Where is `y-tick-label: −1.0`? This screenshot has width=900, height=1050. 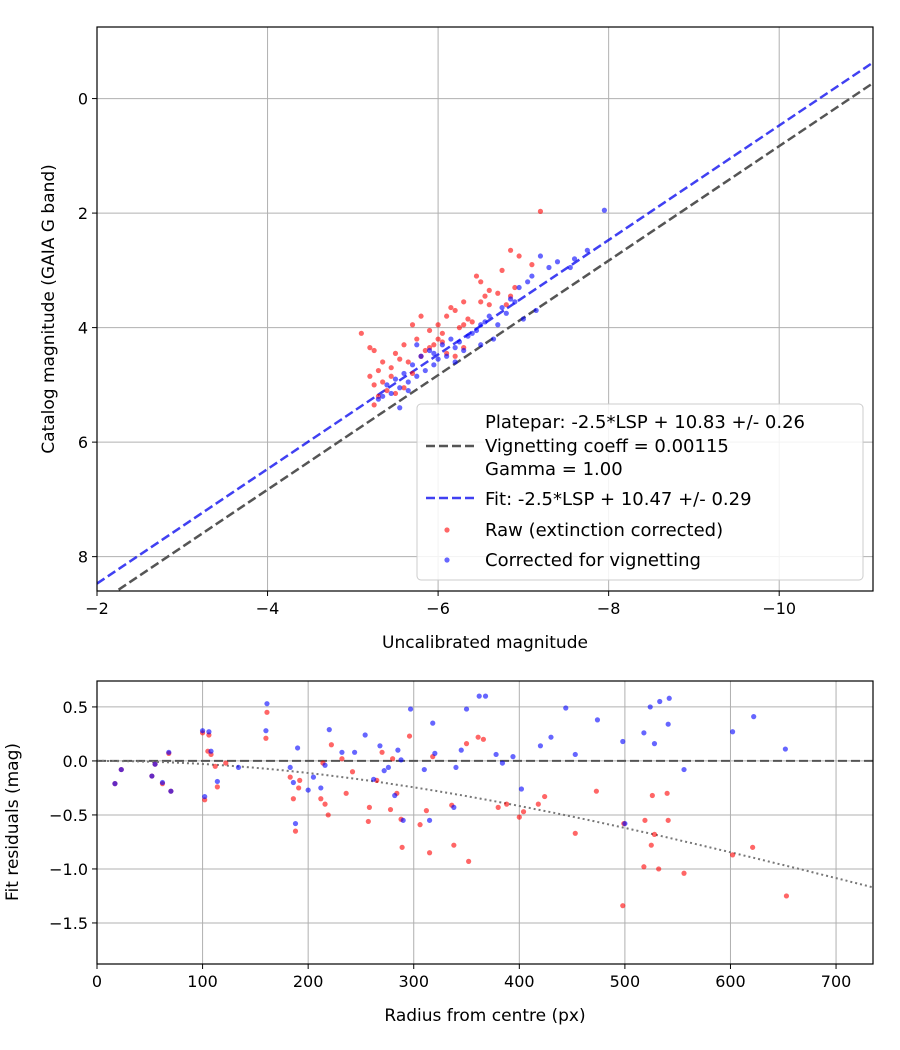 y-tick-label: −1.0 is located at coordinates (68, 869).